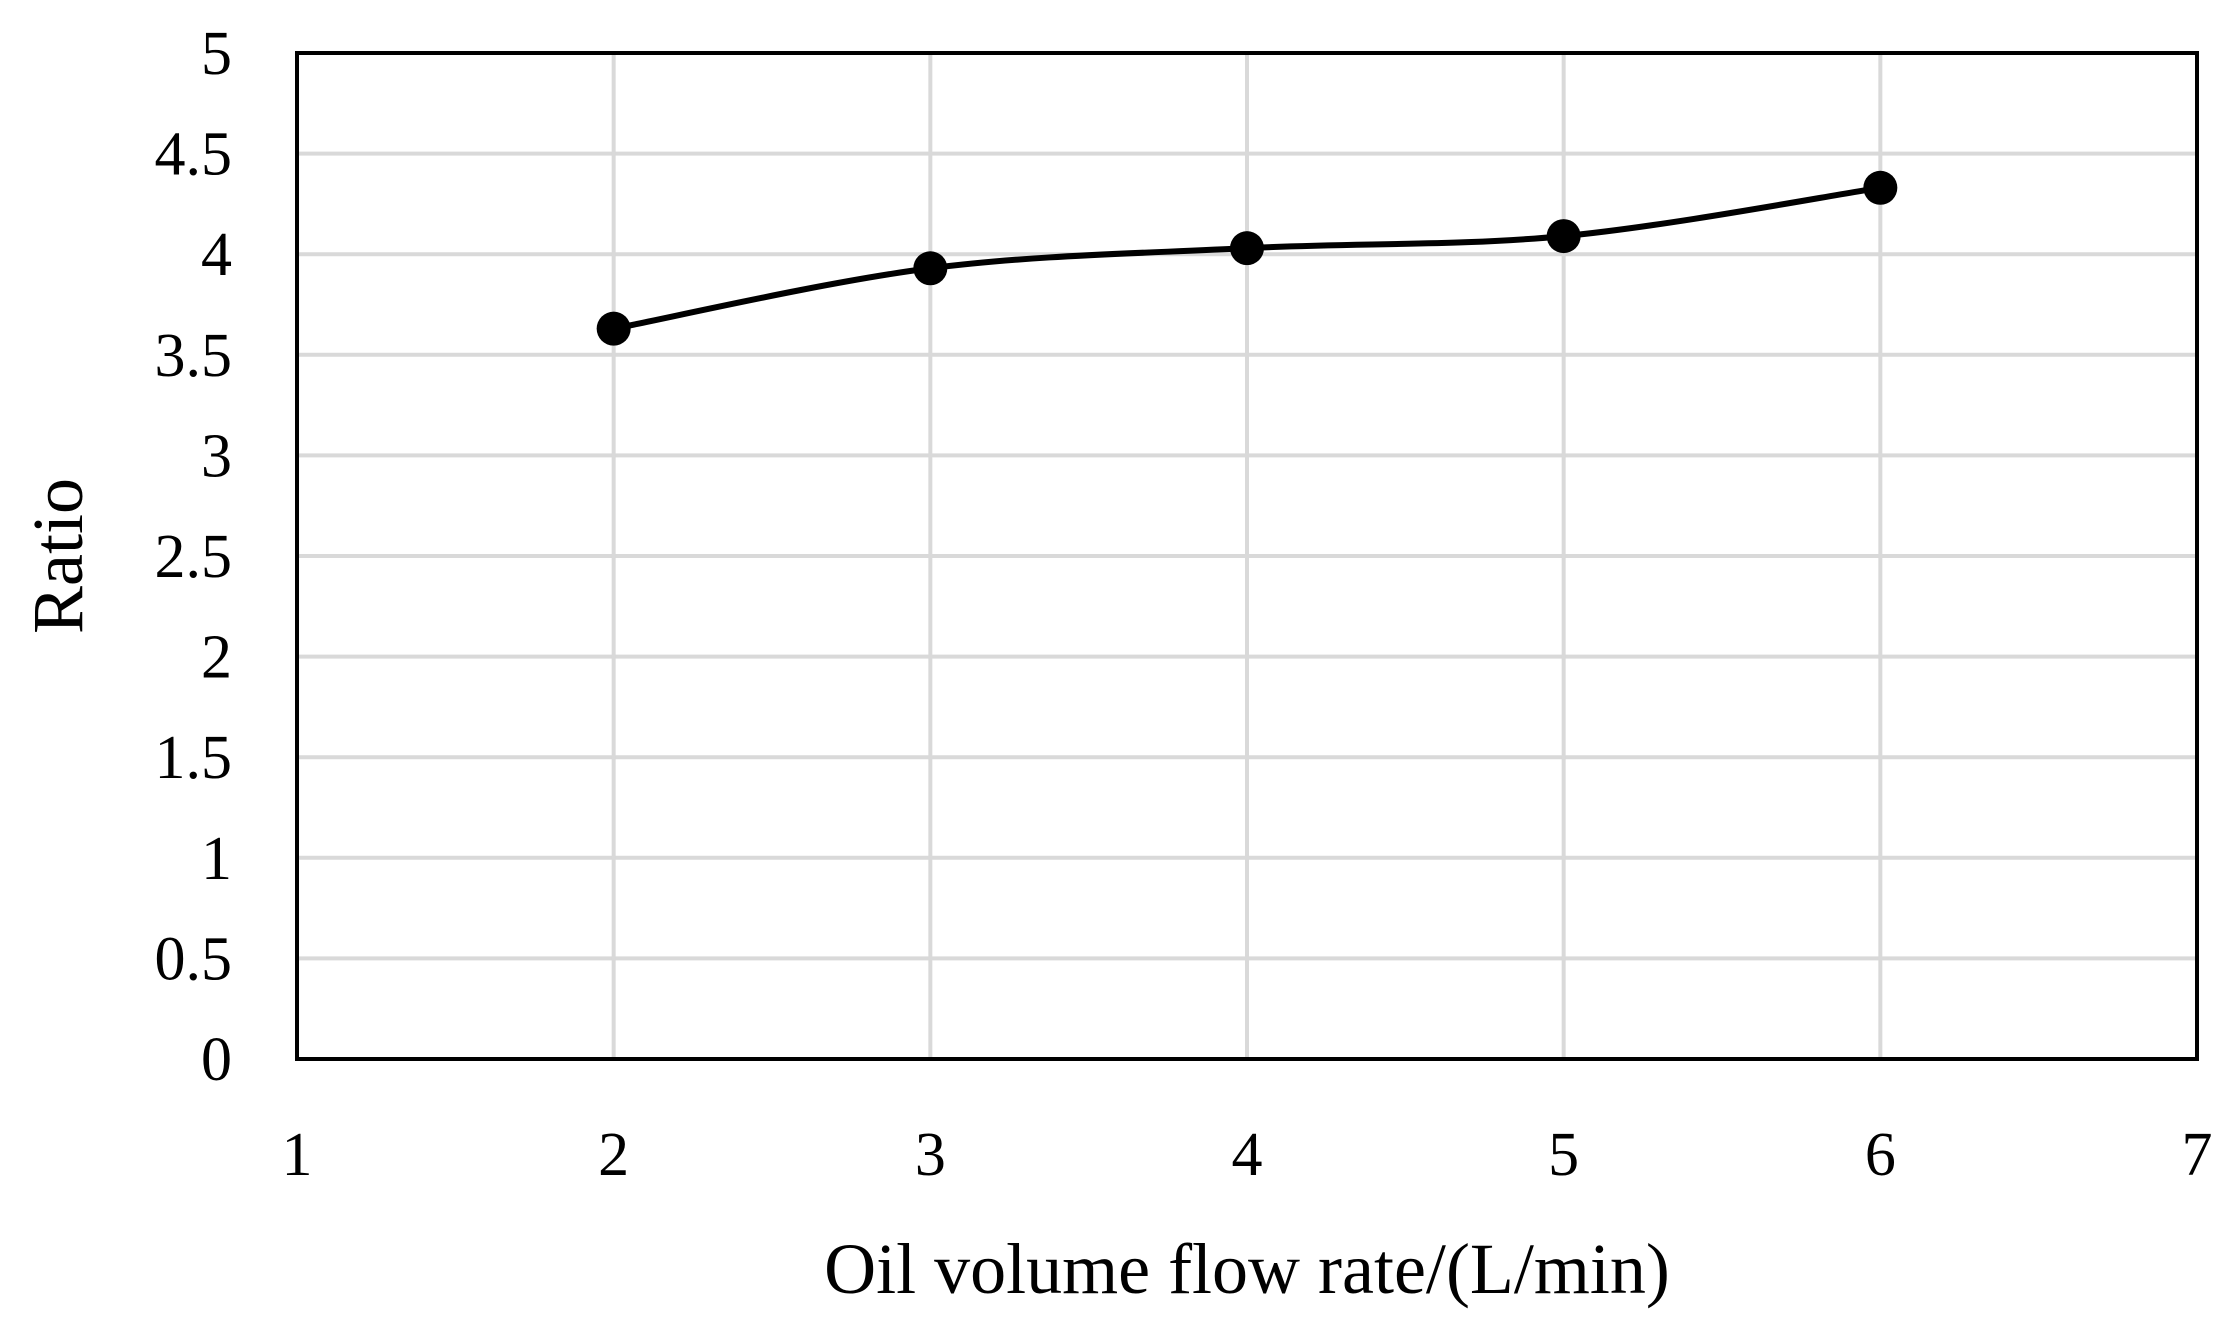 The height and width of the screenshot is (1325, 2230). Describe the element at coordinates (216, 658) in the screenshot. I see `y-tick-label: 2` at that location.